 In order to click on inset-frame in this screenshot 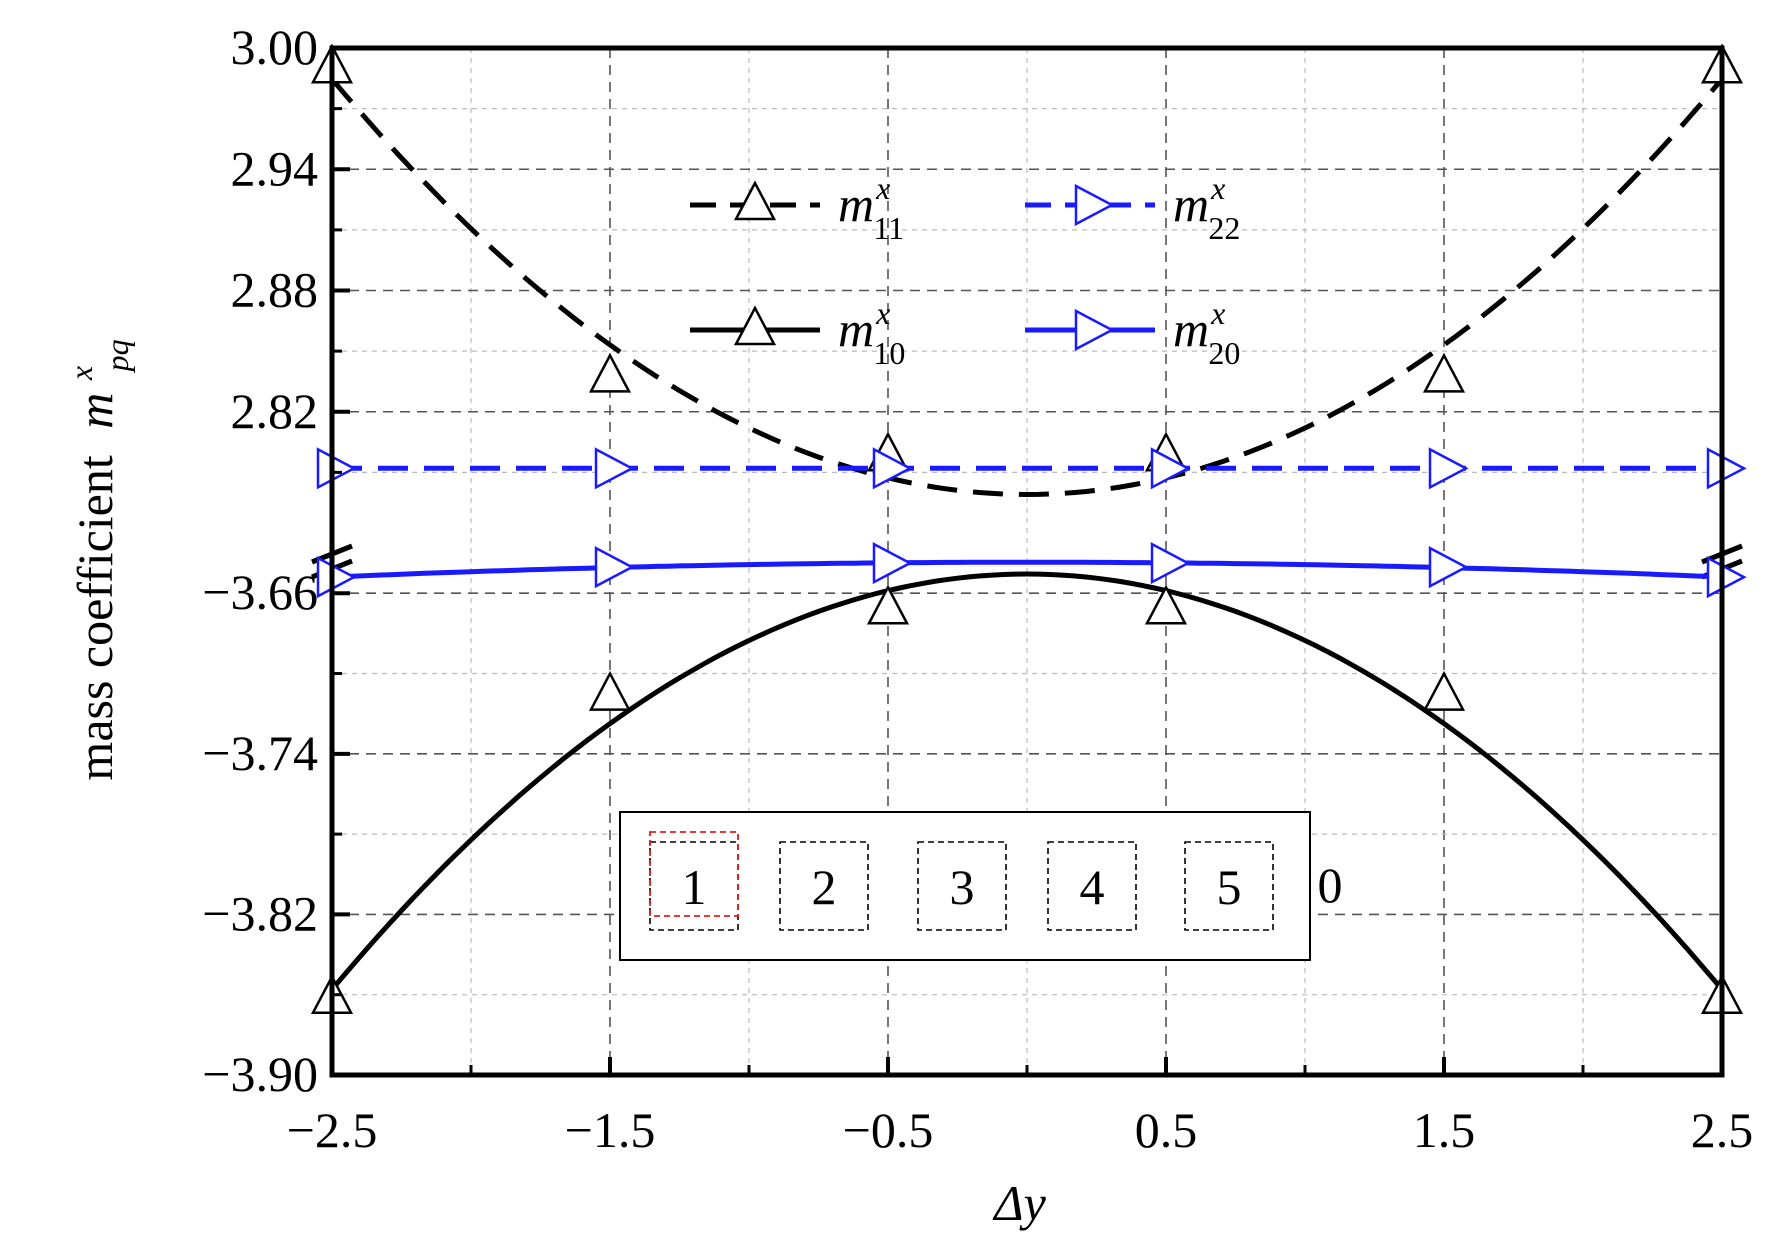, I will do `click(965, 886)`.